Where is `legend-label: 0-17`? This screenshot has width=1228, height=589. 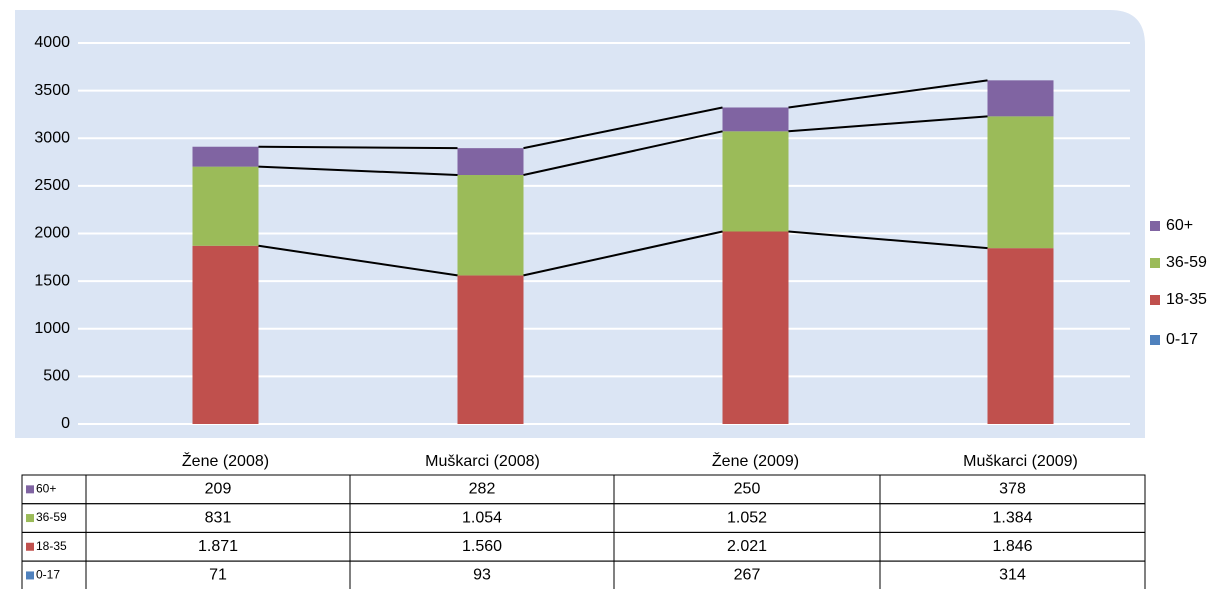
legend-label: 0-17 is located at coordinates (1182, 339).